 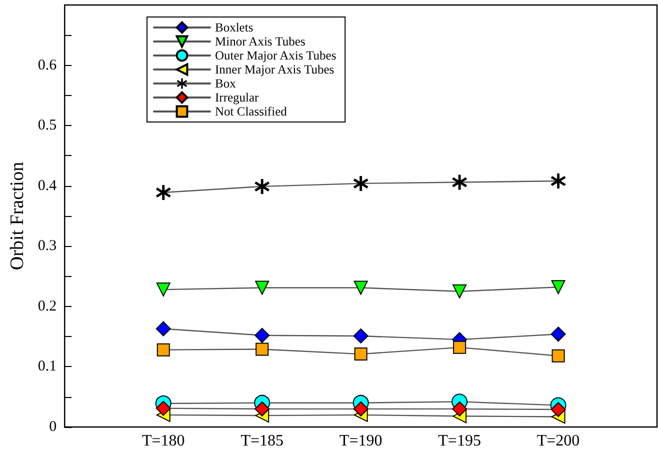 I want to click on y-tick-label: 0.4, so click(x=48, y=186).